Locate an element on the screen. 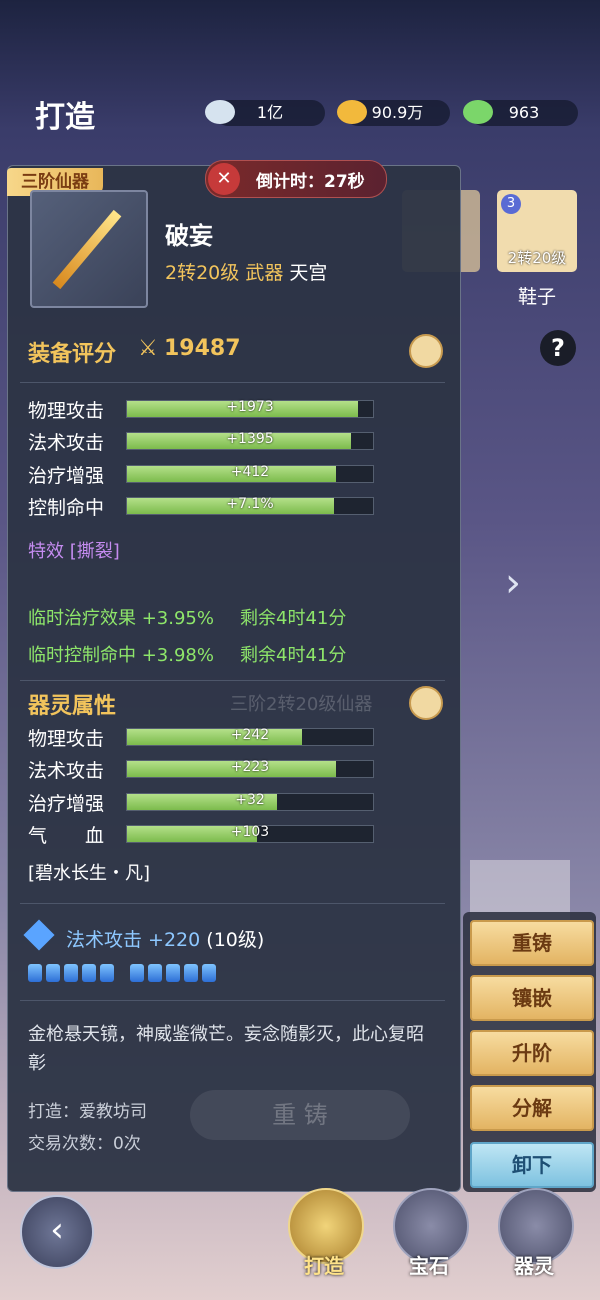  stat-value: +1395 is located at coordinates (250, 439).